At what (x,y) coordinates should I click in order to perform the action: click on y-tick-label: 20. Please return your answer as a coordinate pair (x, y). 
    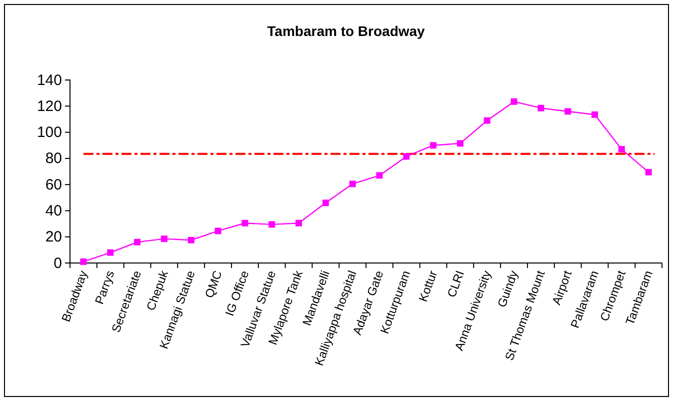
    Looking at the image, I should click on (53, 237).